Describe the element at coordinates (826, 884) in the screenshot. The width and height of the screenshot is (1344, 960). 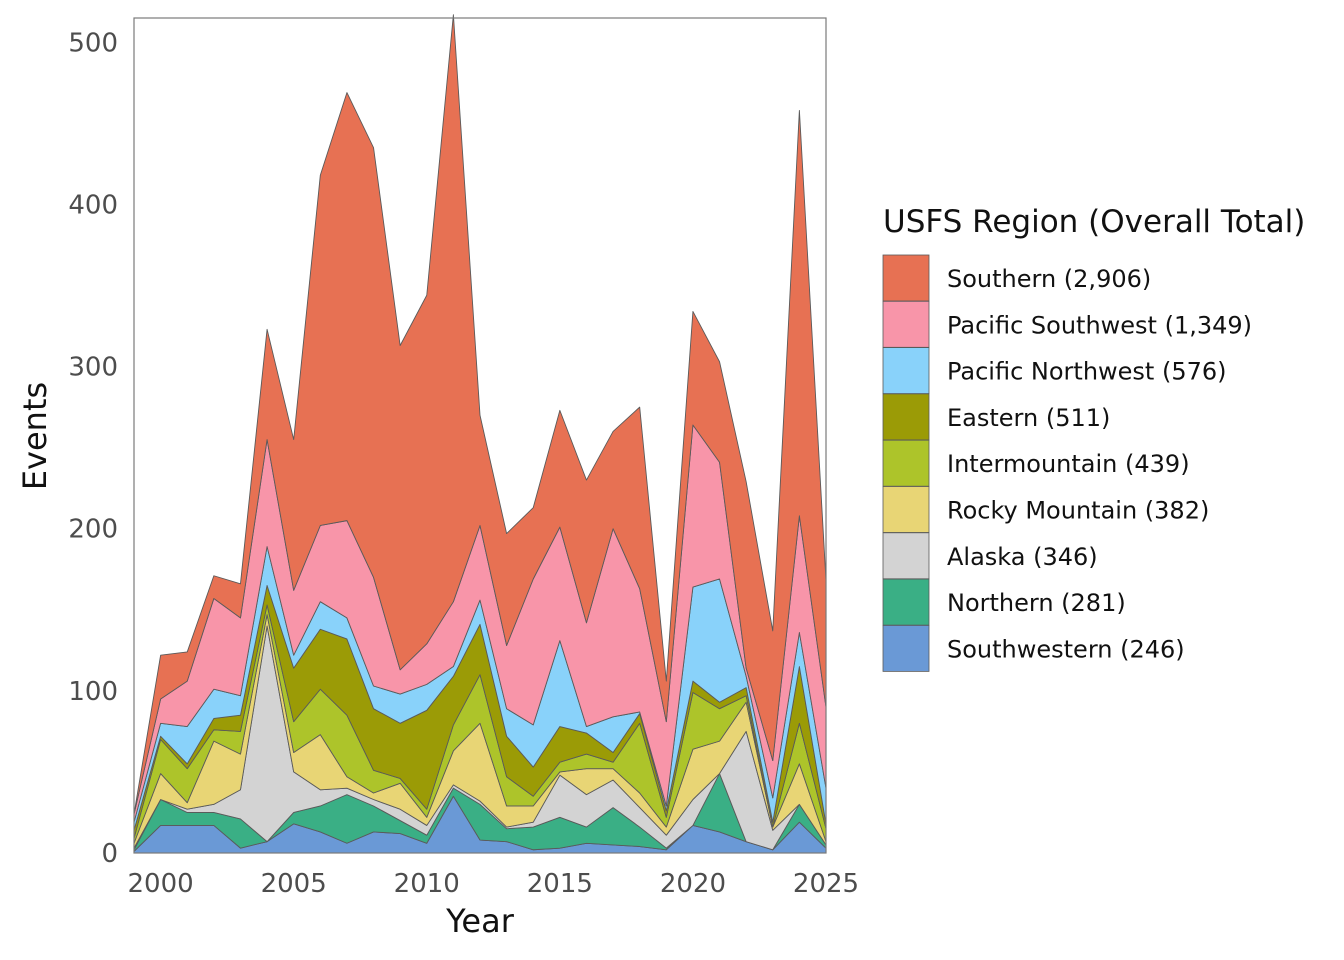
I see `x-tick-label: 2025` at that location.